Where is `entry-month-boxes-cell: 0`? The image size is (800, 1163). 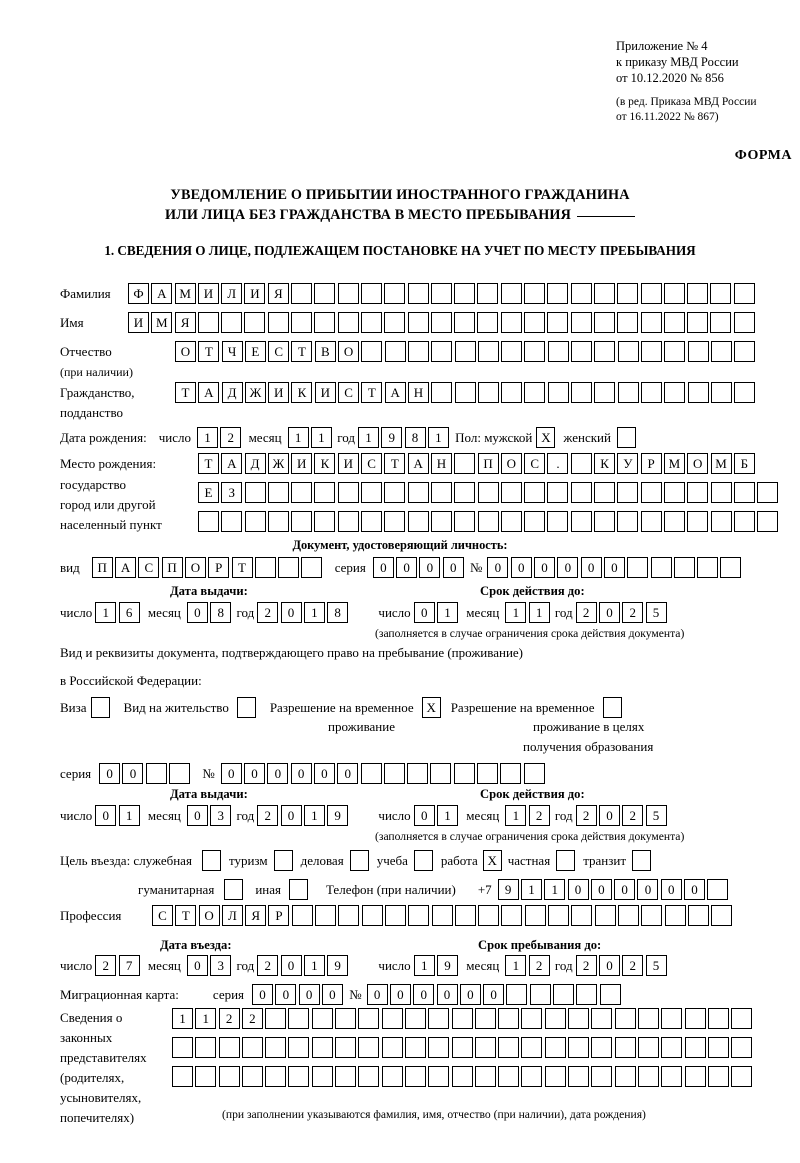
entry-month-boxes-cell: 0 is located at coordinates (197, 965).